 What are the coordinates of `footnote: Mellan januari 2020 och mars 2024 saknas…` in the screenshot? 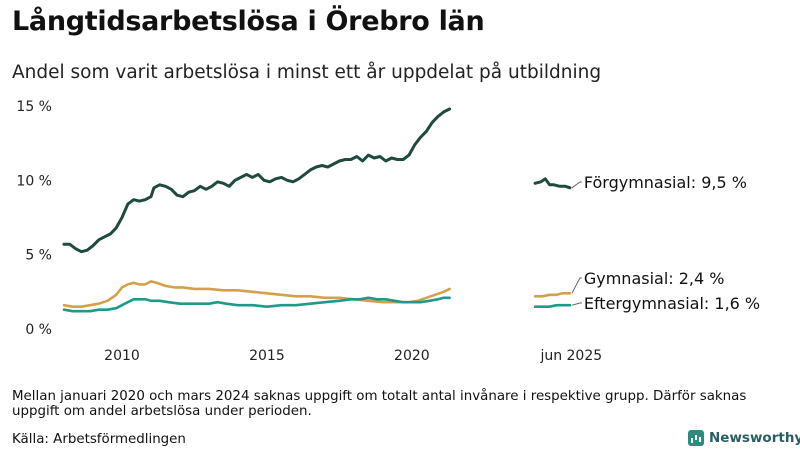 It's located at (379, 404).